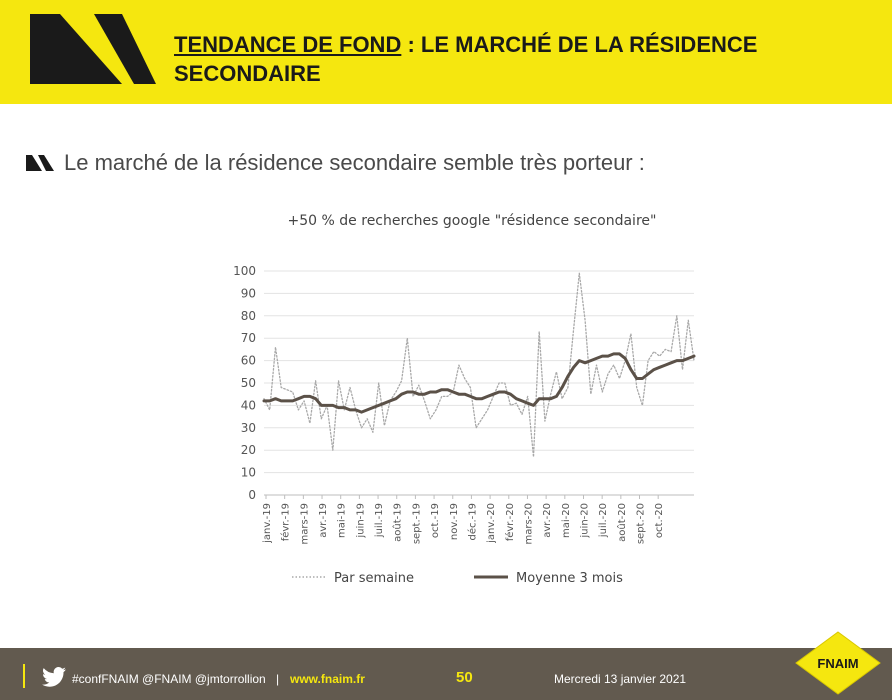 This screenshot has width=892, height=700. Describe the element at coordinates (379, 520) in the screenshot. I see `x-tick-label: juil.-19` at that location.